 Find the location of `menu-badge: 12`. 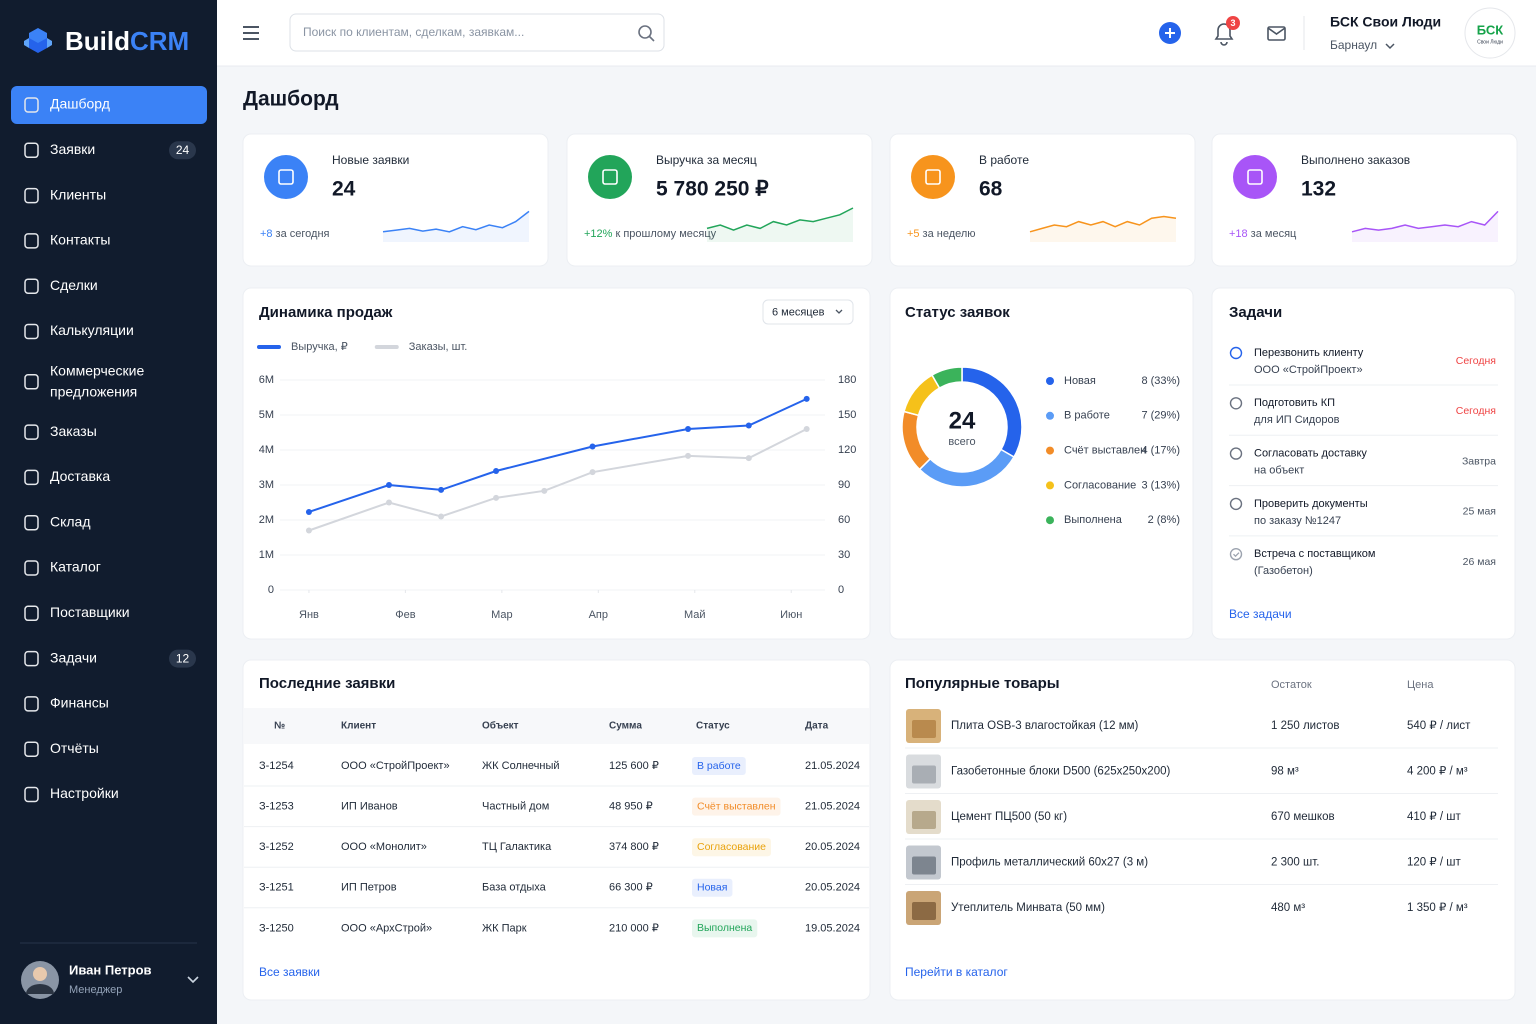

menu-badge: 12 is located at coordinates (183, 658).